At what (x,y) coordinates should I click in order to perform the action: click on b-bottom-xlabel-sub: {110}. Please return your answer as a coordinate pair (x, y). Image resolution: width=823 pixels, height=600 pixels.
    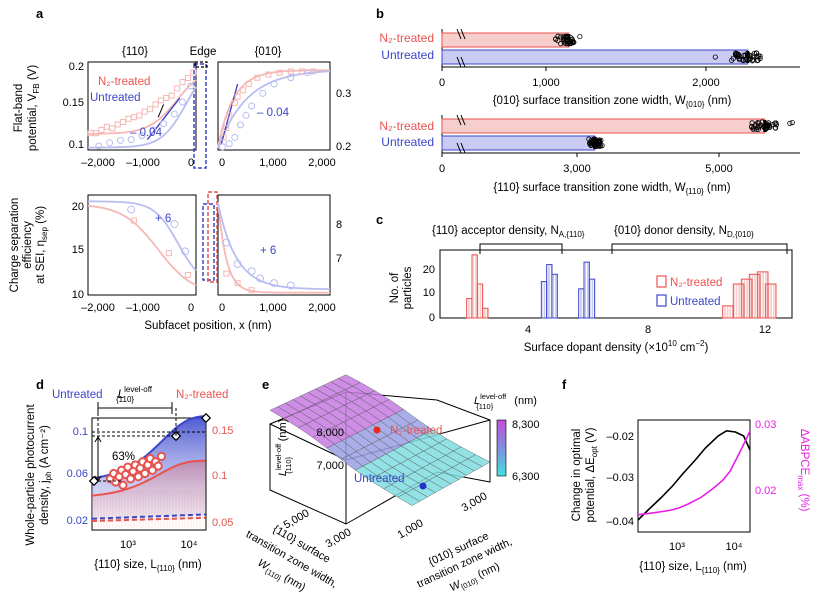
    Looking at the image, I should click on (695, 191).